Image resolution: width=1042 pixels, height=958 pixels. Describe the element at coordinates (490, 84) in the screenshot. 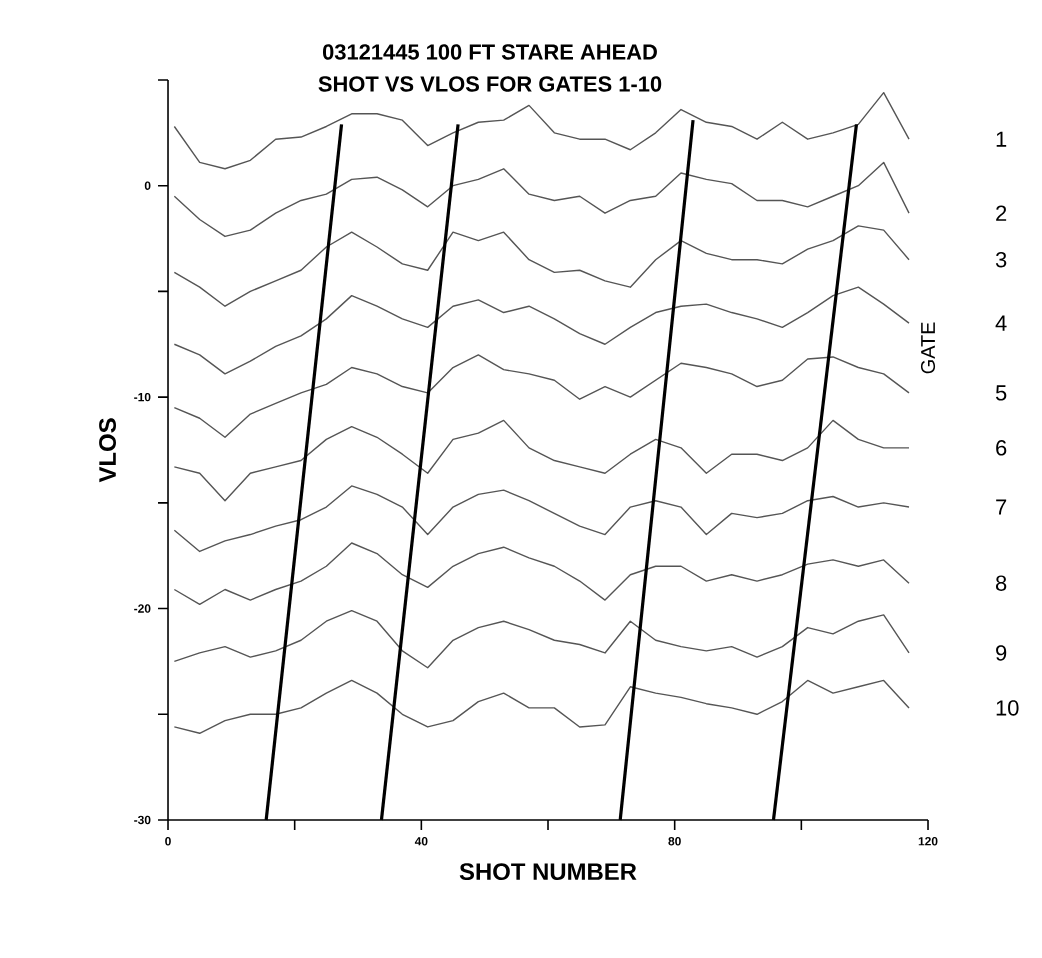

I see `chart-subtitle: SHOT VS VLOS FOR GATES 1-10` at that location.